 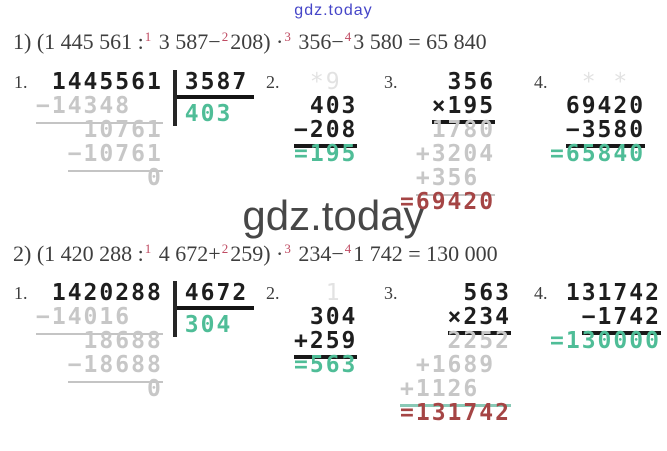 I want to click on line-value: =65840, so click(x=598, y=154).